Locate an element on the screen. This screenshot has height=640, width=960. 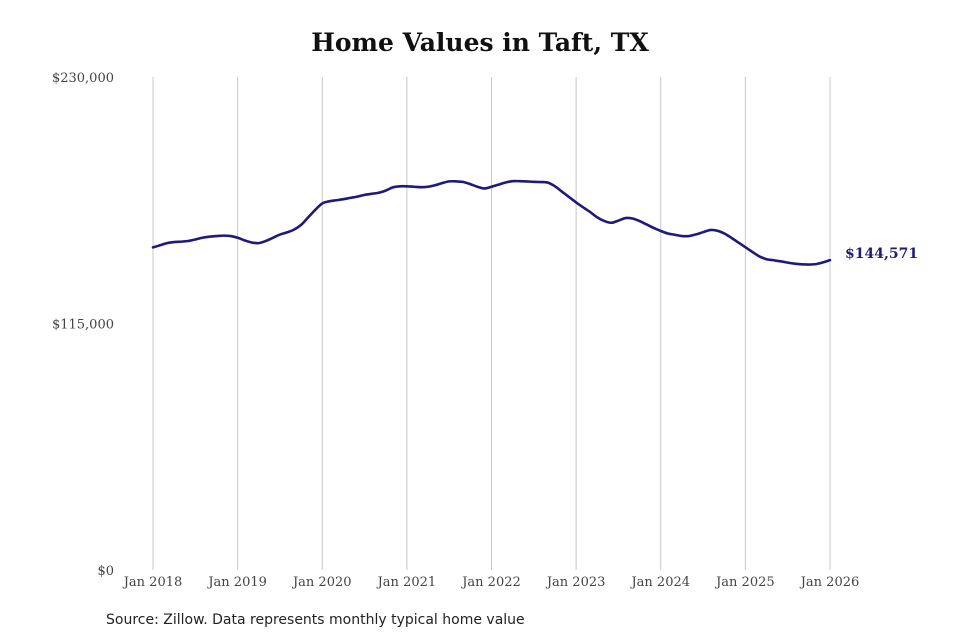
y-axis-ticks: $0 $115,000 $230,000 is located at coordinates (83, 325).